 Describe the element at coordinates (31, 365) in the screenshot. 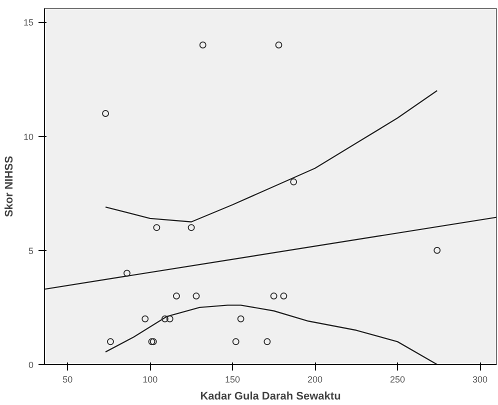

I see `y-tick-label: 0` at that location.